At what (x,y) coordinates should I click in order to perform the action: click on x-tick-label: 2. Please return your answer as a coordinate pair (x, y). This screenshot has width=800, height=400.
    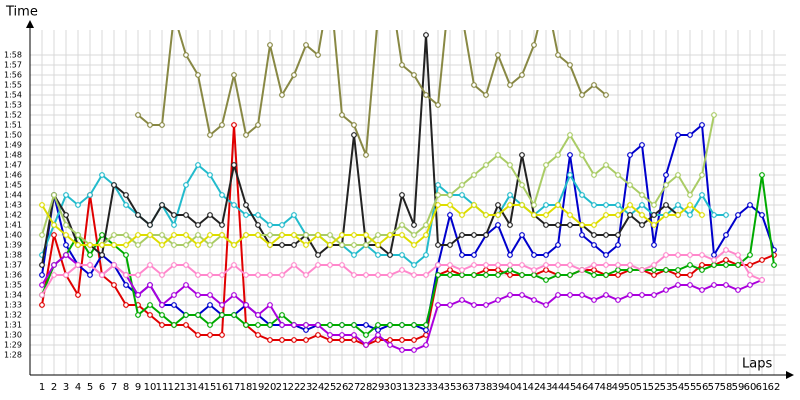
    Looking at the image, I should click on (54, 387).